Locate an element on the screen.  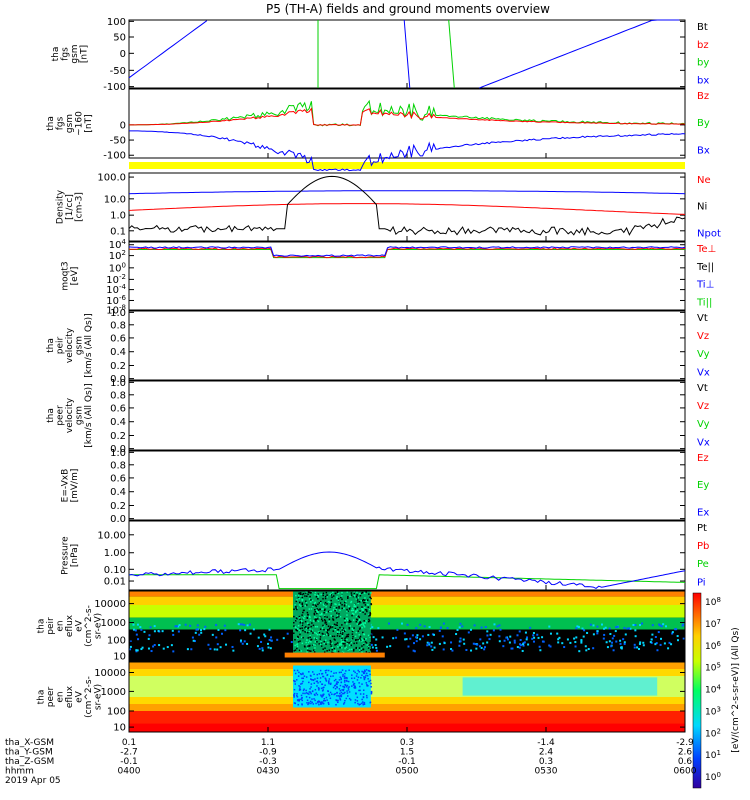
y-axis-label: tha is located at coordinates (51, 345).